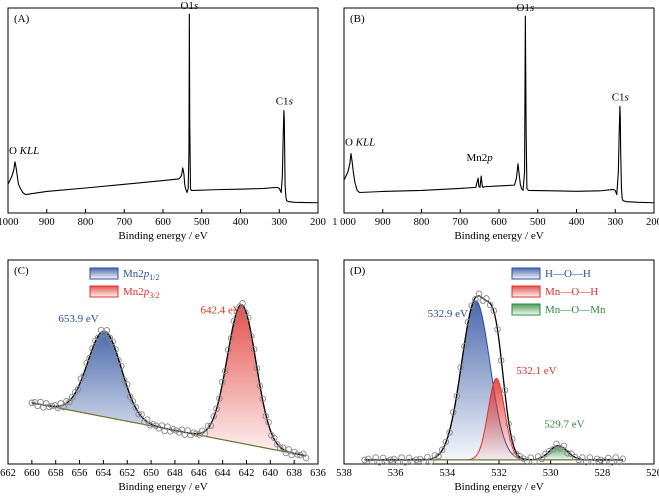 This screenshot has width=659, height=503. Describe the element at coordinates (199, 473) in the screenshot. I see `x-tick-label: 646` at that location.